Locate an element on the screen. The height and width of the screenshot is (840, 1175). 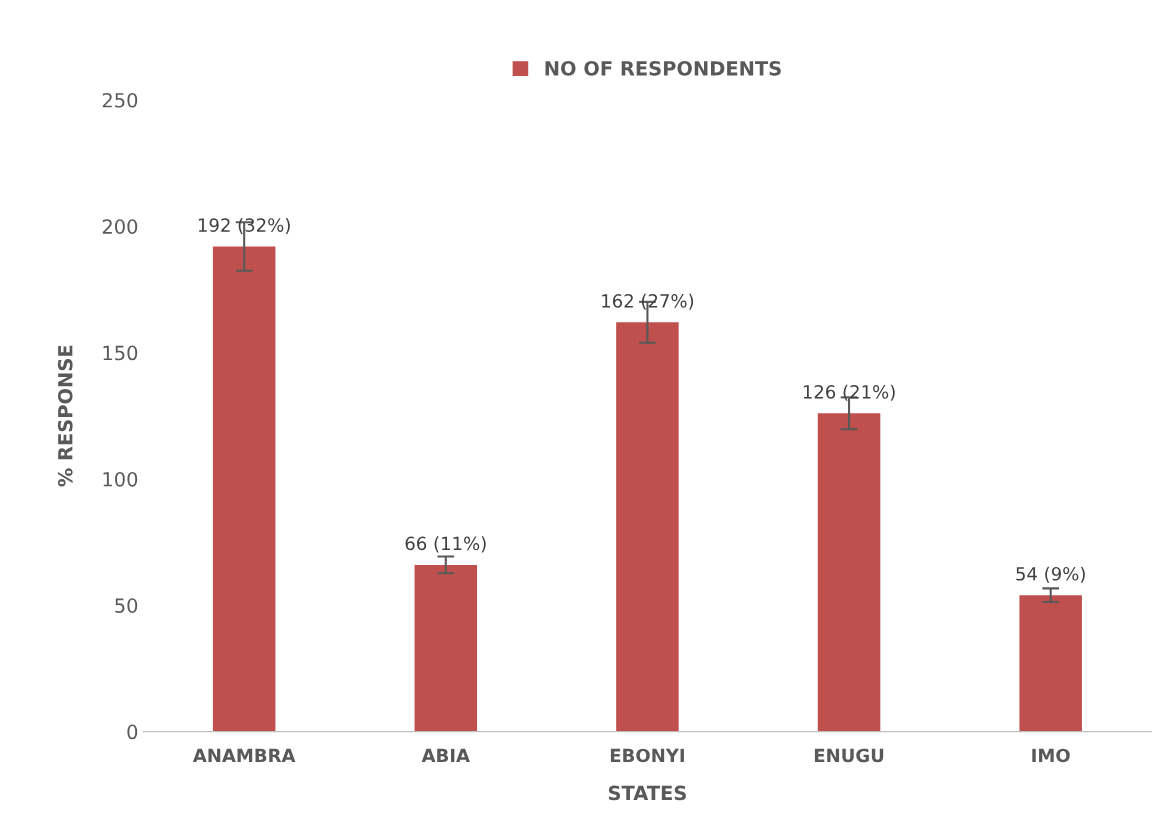
data-label: 126 (21%) is located at coordinates (849, 392).